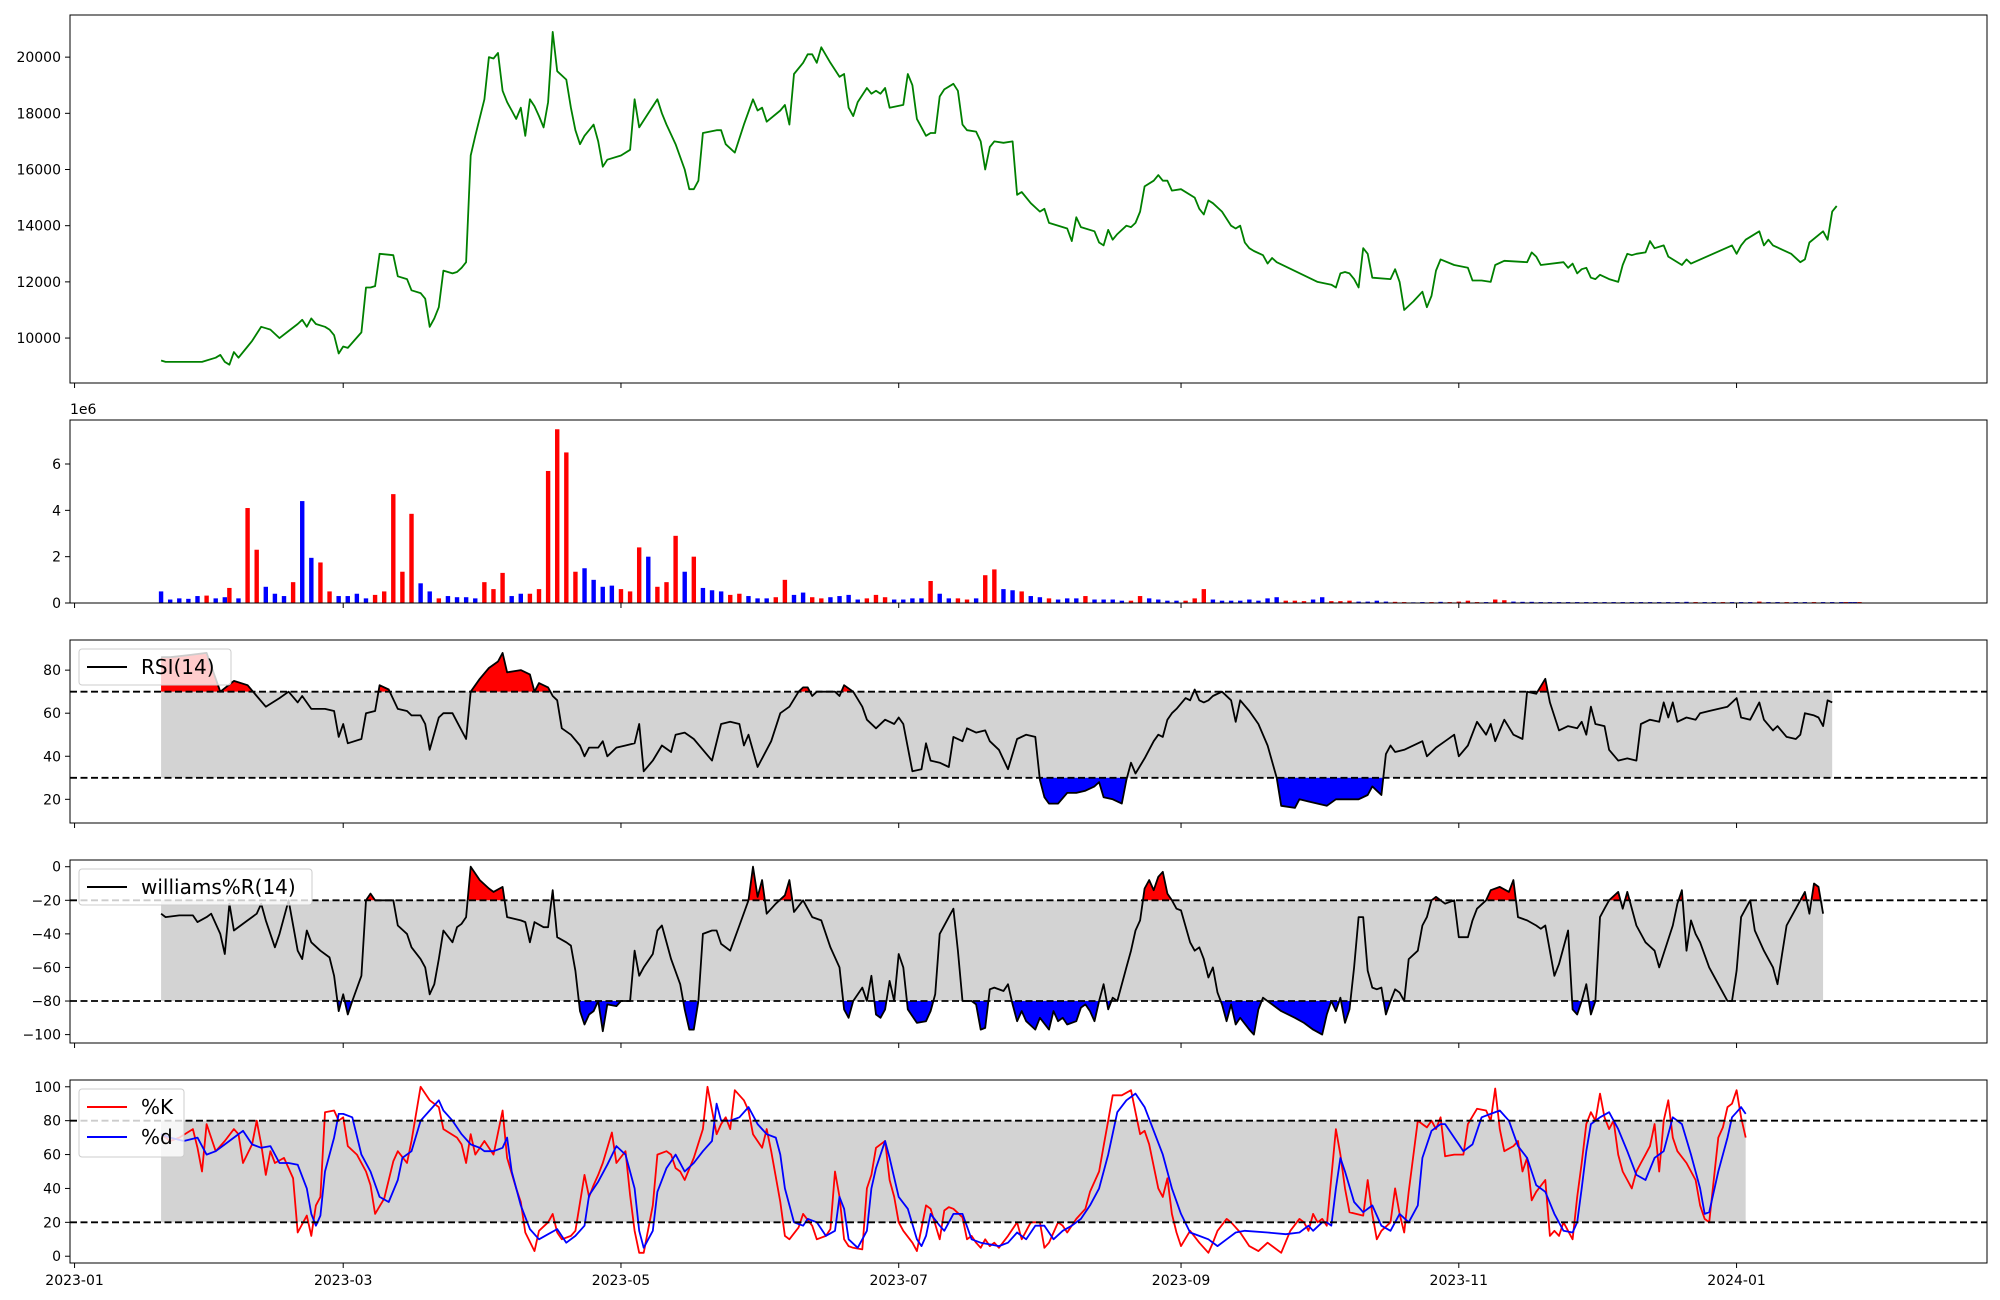 This screenshot has width=2000, height=1300. Describe the element at coordinates (56, 1257) in the screenshot. I see `y-tick-label: 0` at that location.